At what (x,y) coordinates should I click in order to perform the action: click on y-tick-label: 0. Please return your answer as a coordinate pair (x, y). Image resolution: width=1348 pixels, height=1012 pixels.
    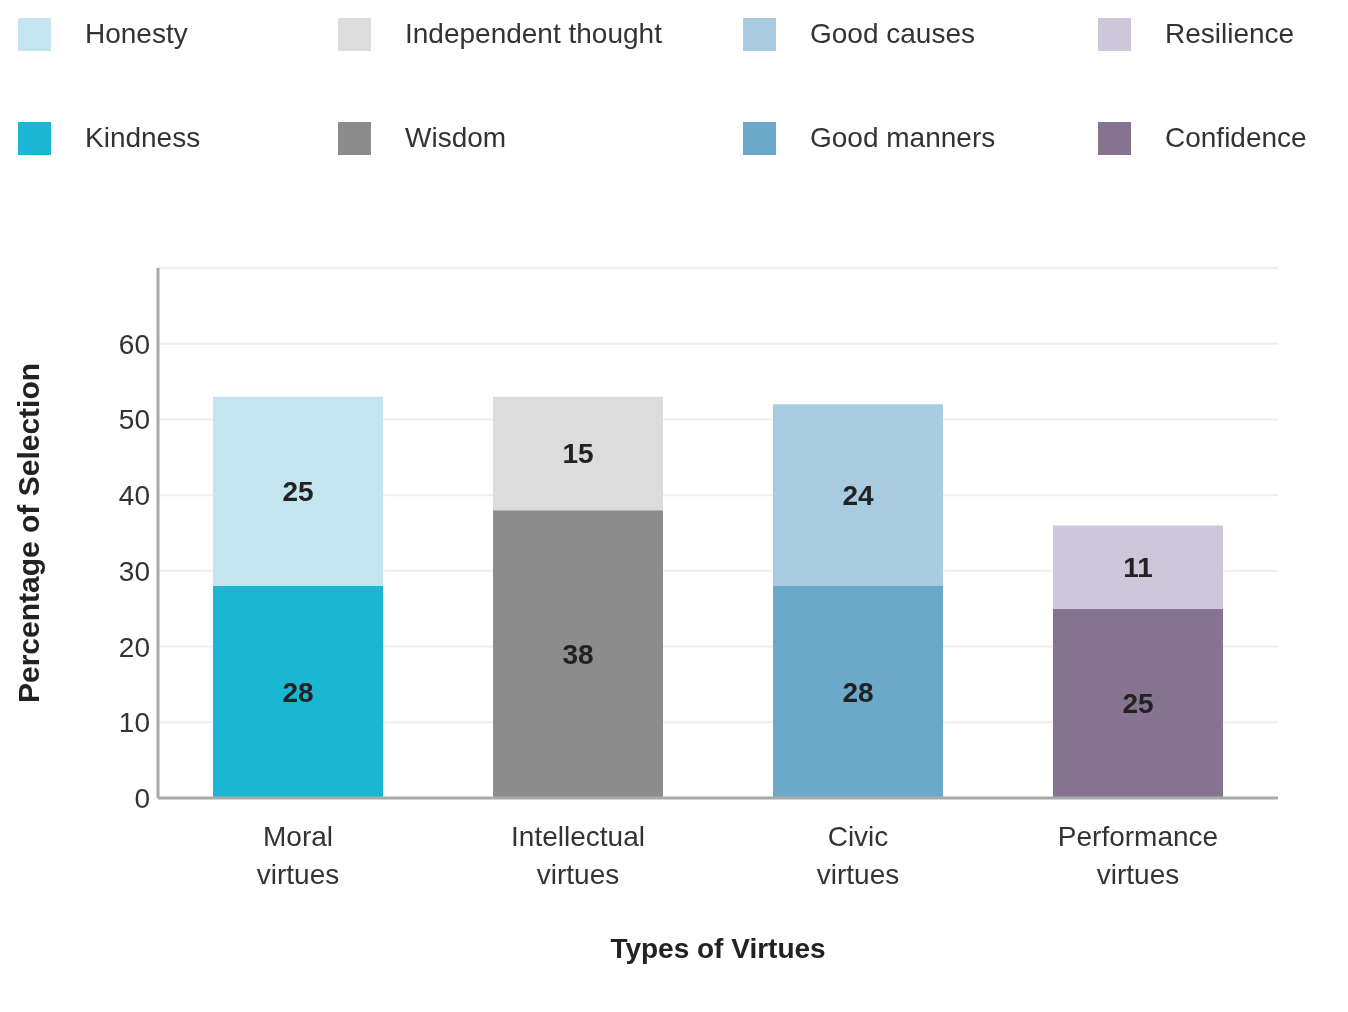
    Looking at the image, I should click on (142, 798).